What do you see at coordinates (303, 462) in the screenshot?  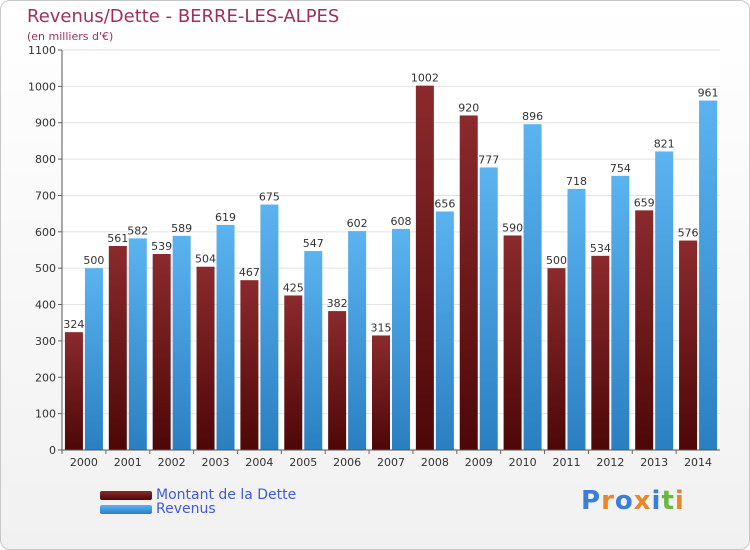 I see `x-tick-label: 2005` at bounding box center [303, 462].